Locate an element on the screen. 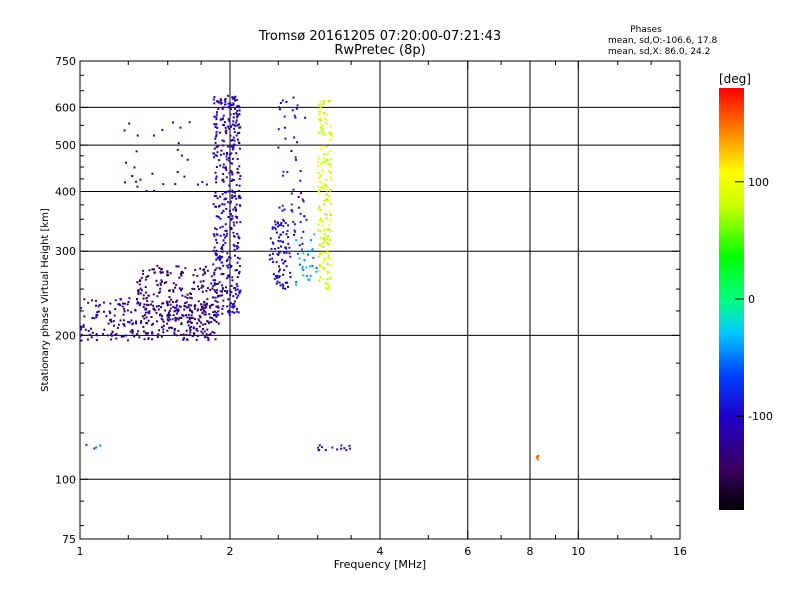  y-tick-label: 750 is located at coordinates (65, 61).